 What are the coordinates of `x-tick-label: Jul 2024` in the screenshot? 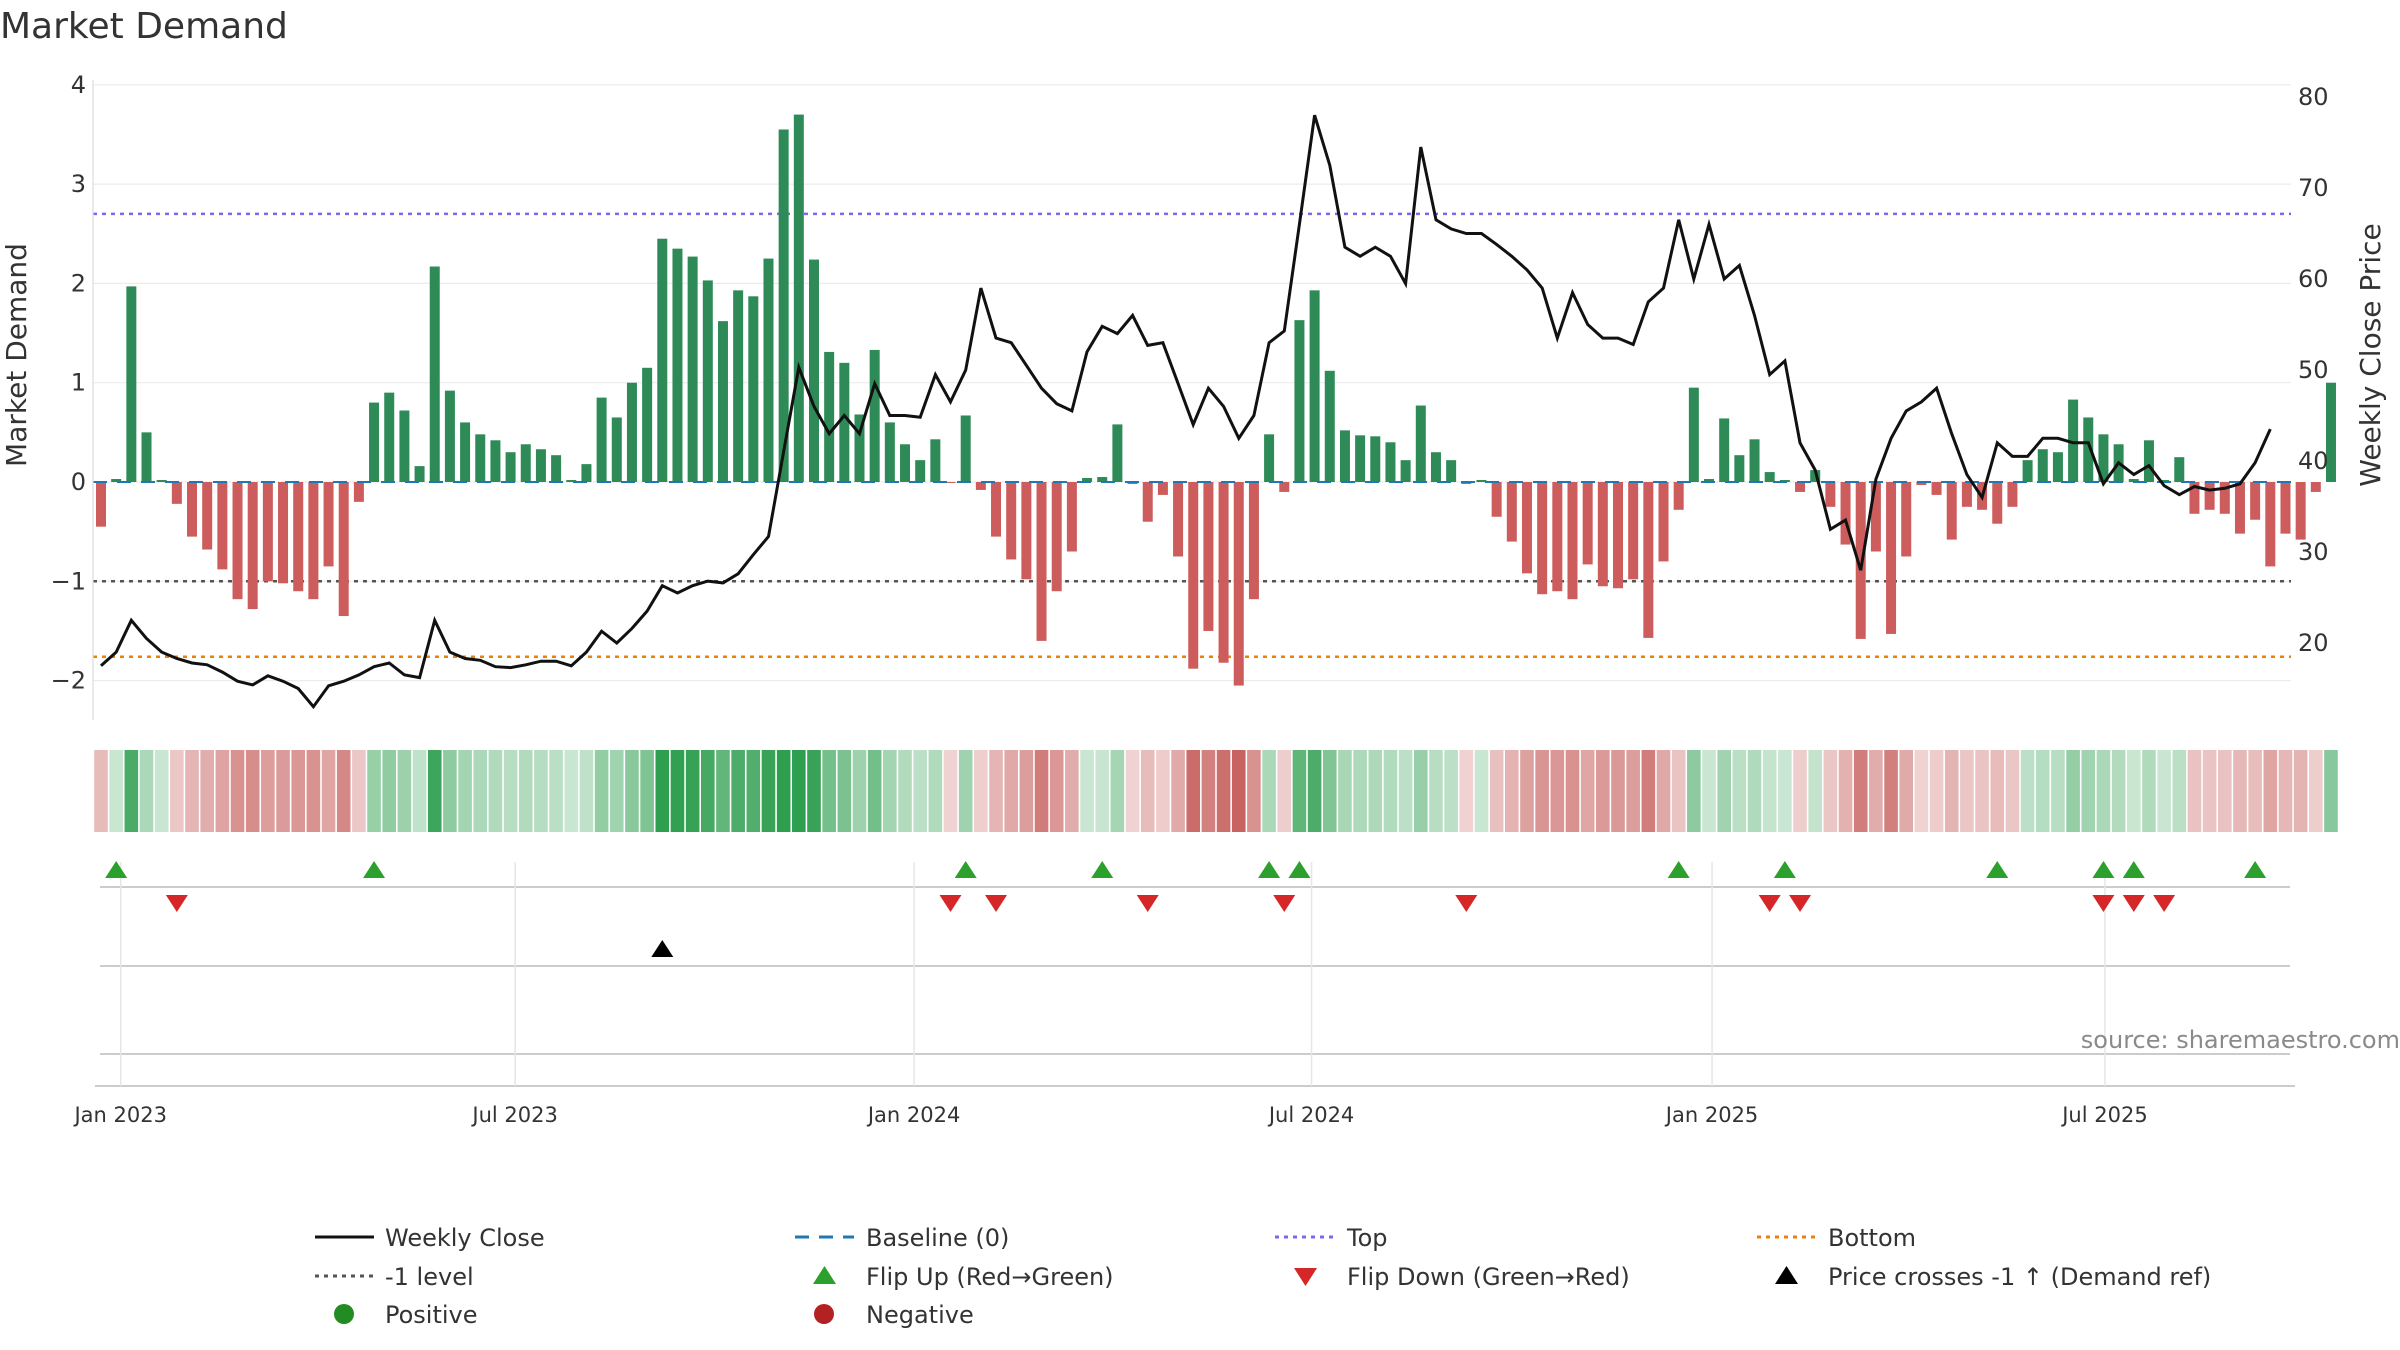 It's located at (1310, 1115).